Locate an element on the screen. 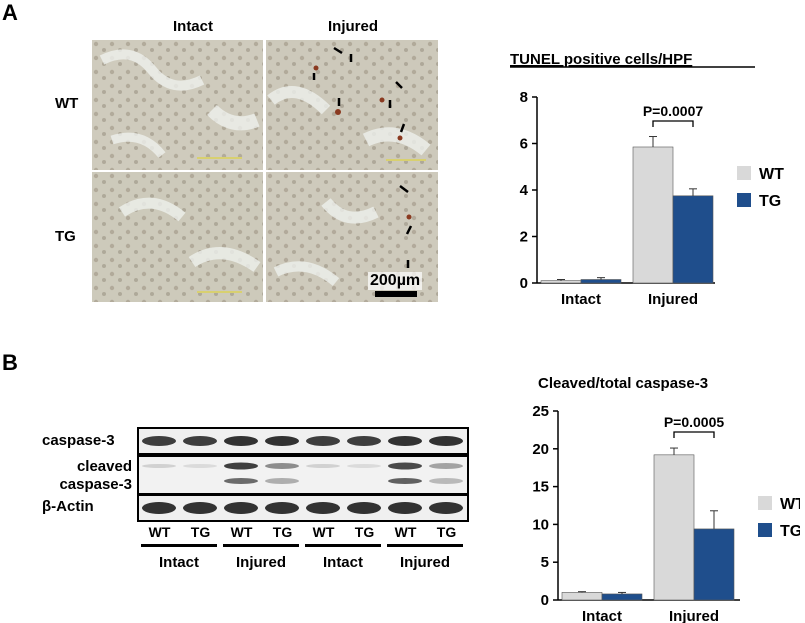 The width and height of the screenshot is (805, 623). col-header-intact: Intact is located at coordinates (192, 26).